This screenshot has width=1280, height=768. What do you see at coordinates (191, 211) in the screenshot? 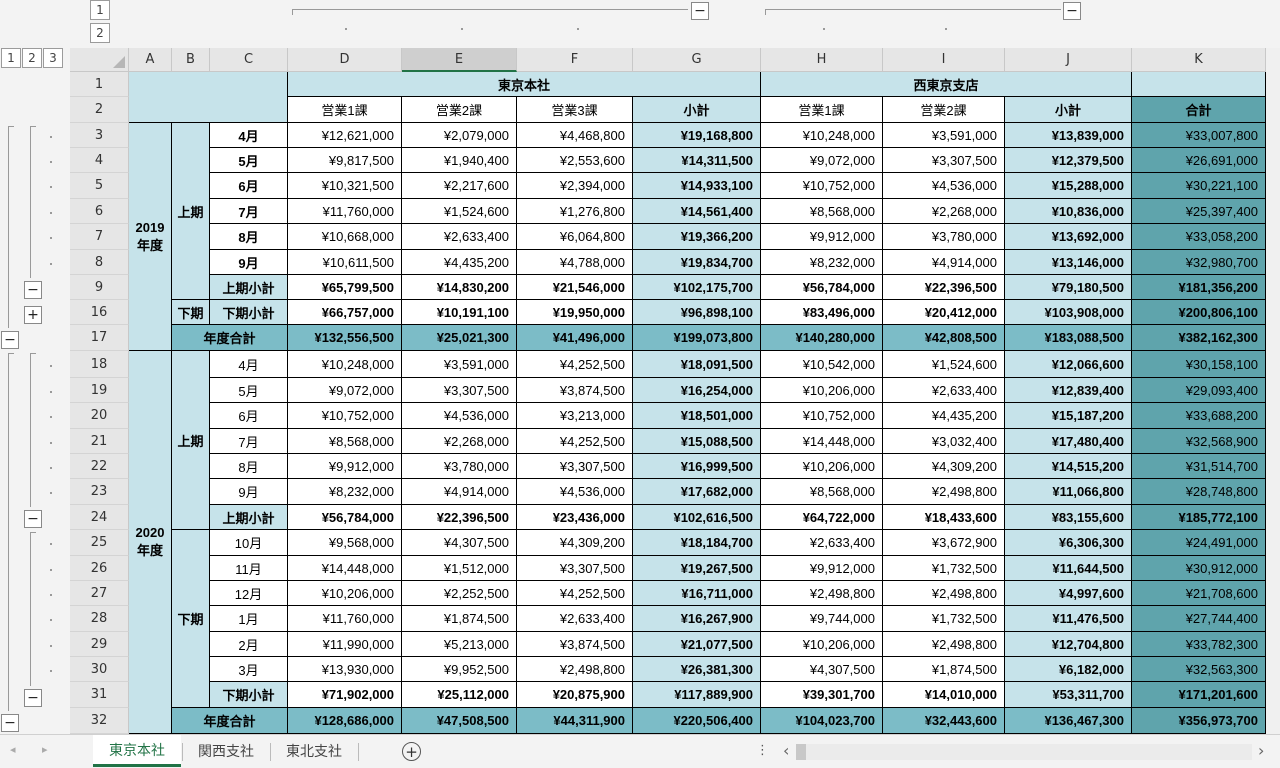
I see `half-cell-2019-first: 上期` at bounding box center [191, 211].